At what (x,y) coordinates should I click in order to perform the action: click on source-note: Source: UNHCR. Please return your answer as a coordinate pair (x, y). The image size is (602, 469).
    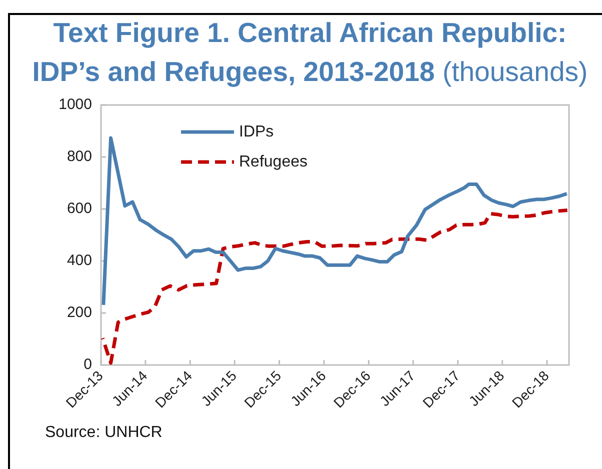
    Looking at the image, I should click on (103, 433).